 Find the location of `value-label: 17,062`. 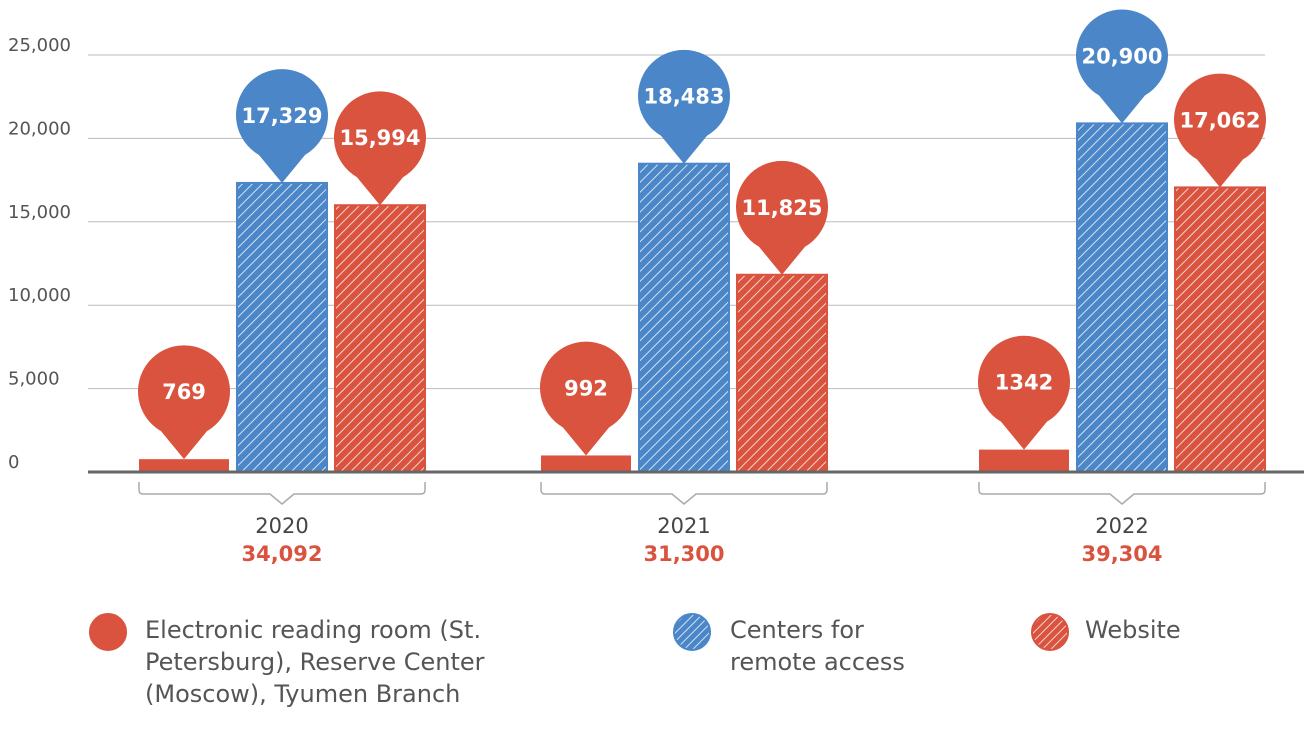

value-label: 17,062 is located at coordinates (1219, 120).